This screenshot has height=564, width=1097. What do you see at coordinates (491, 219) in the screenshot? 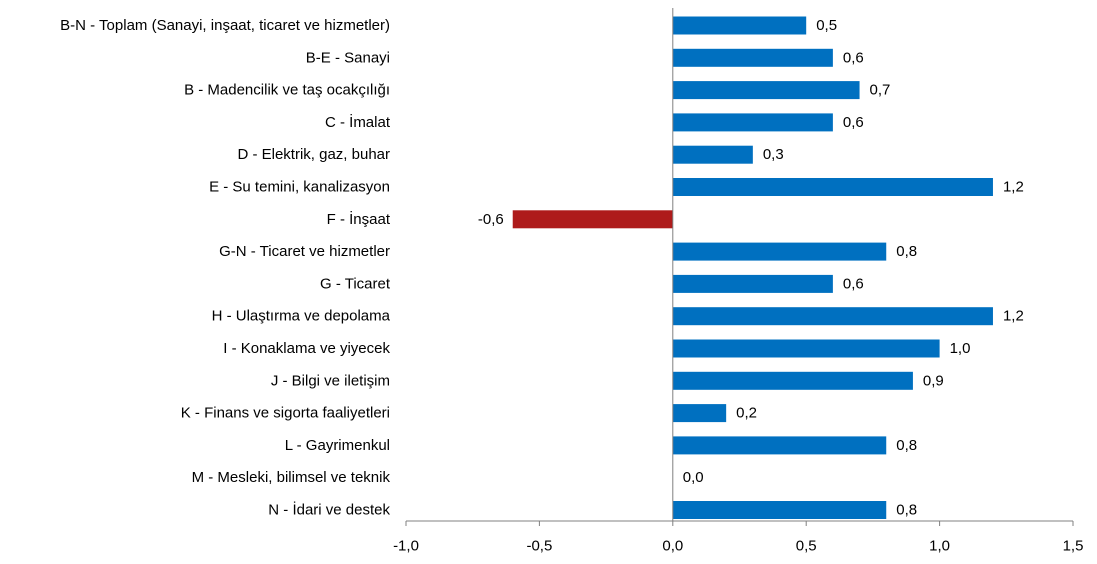
I see `data-label: -0,6` at bounding box center [491, 219].